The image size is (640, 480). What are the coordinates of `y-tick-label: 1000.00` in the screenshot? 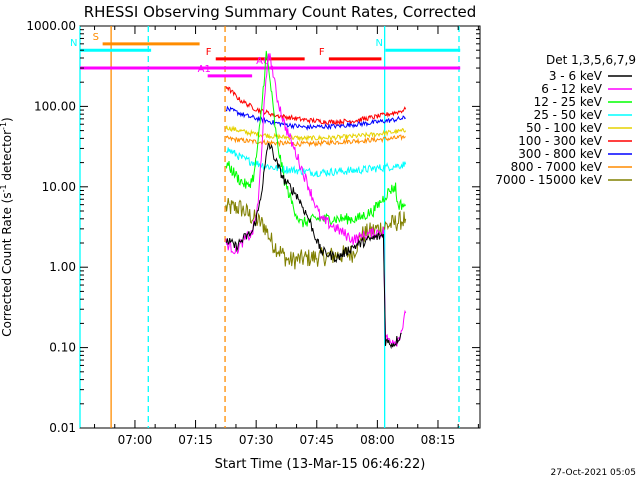 It's located at (51, 26).